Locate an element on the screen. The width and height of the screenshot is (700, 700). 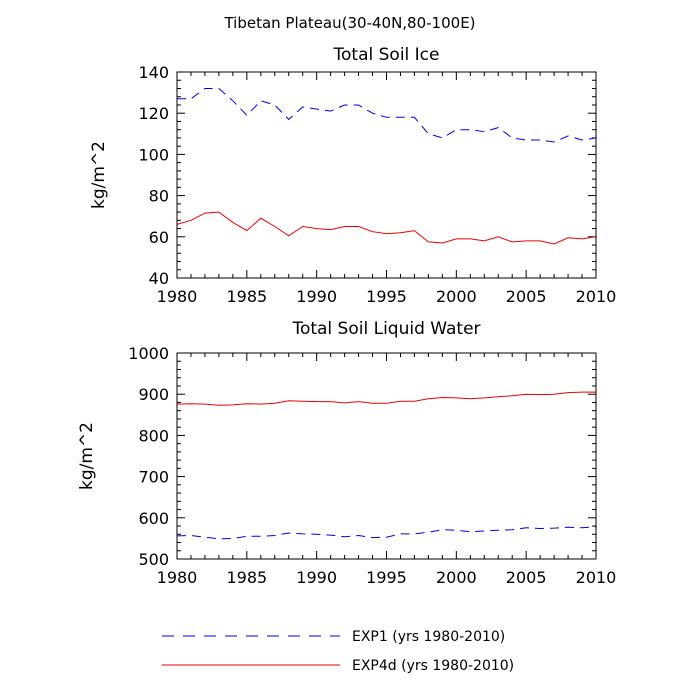
y-tick-label: 80 is located at coordinates (159, 196).